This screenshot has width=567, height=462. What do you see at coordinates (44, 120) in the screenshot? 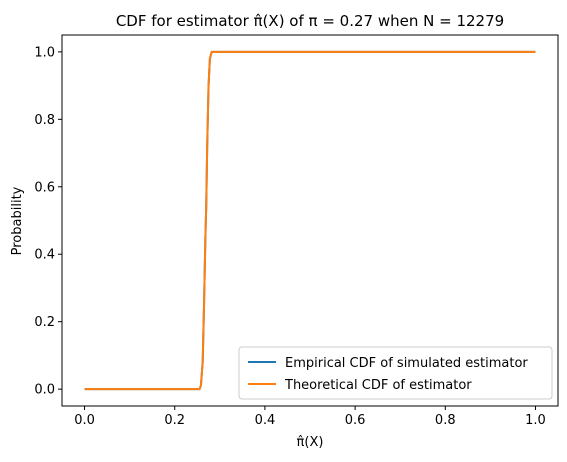
I see `y-tick-label: 0.8` at bounding box center [44, 120].